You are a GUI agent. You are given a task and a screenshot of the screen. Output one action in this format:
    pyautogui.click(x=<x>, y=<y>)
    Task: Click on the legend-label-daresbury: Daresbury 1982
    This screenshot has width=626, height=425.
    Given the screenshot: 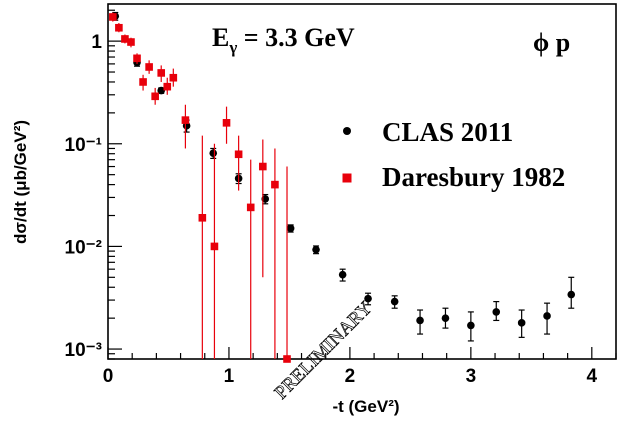 What is the action you would take?
    pyautogui.click(x=473, y=177)
    